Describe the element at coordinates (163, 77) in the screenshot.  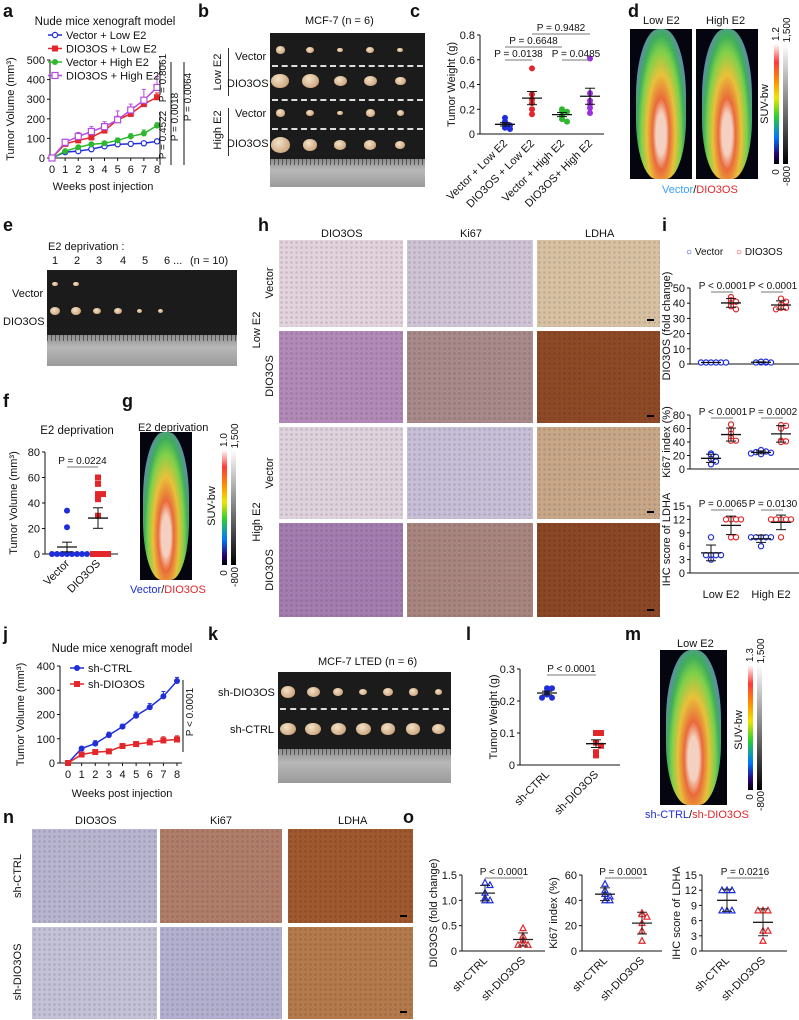
I see `p-value: P = 0.8061` at that location.